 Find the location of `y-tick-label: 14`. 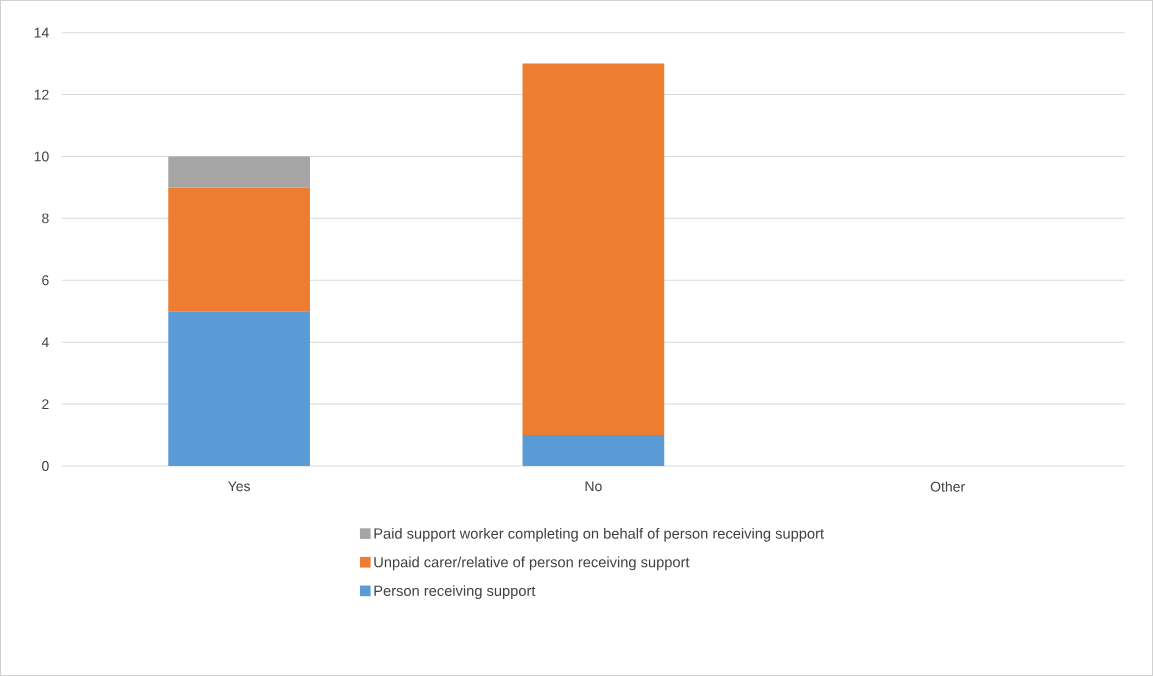

y-tick-label: 14 is located at coordinates (41, 32).